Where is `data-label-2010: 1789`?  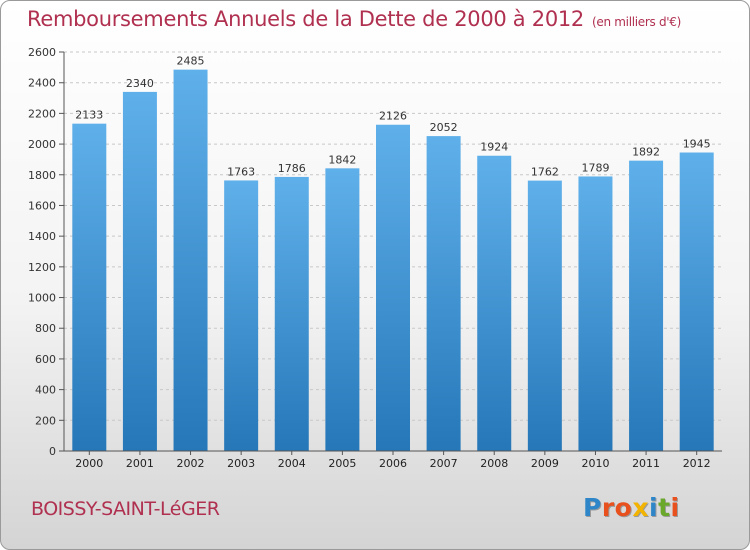
data-label-2010: 1789 is located at coordinates (595, 167).